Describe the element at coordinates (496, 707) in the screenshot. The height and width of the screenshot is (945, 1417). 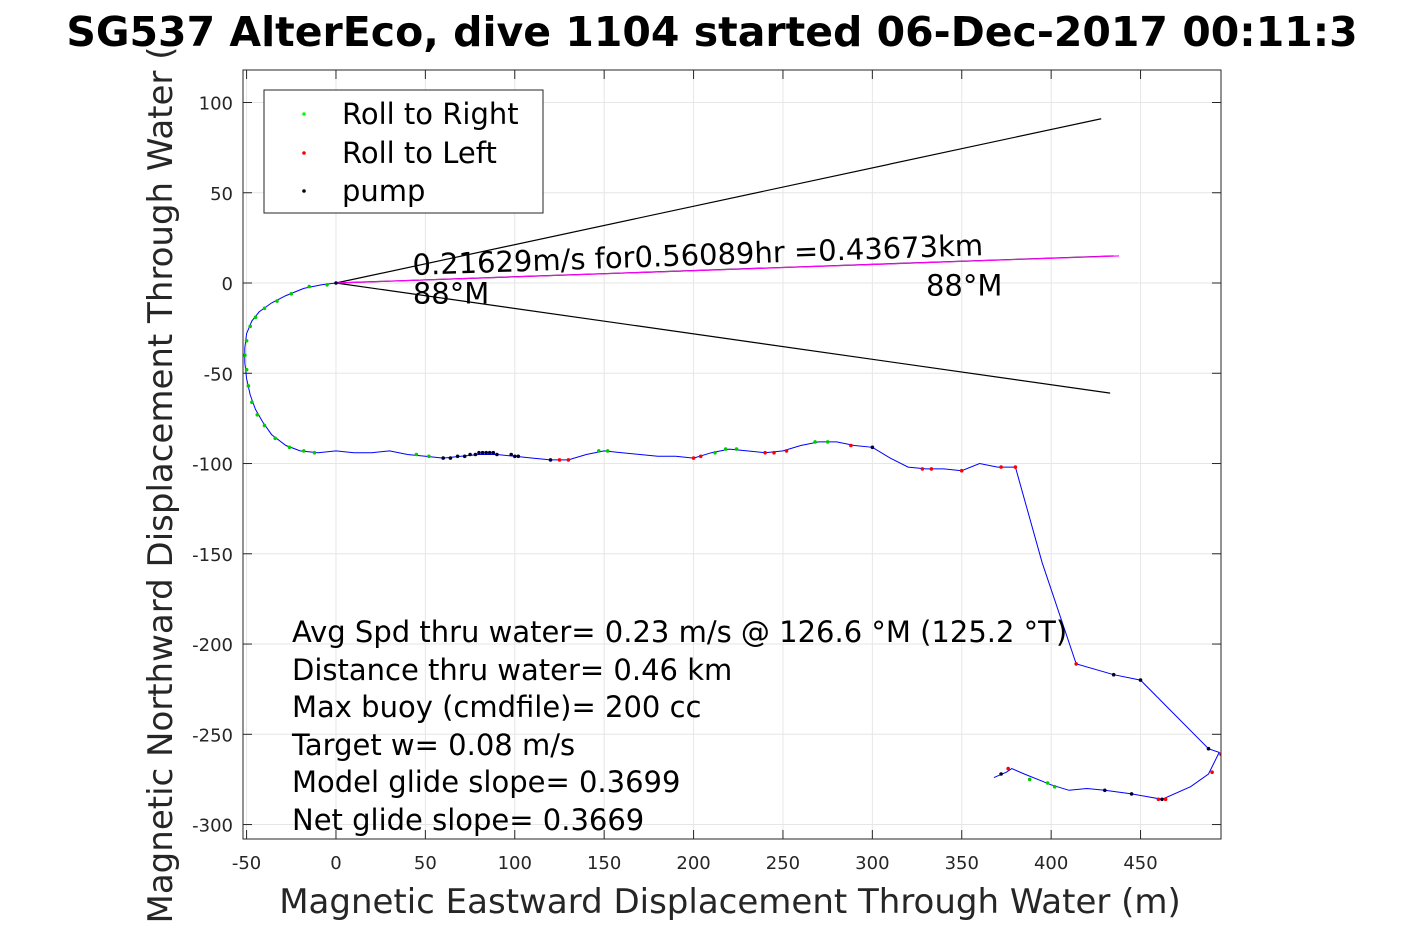
I see `stat-max-buoy: Max buoy (cmdfile)= 200 cc` at that location.